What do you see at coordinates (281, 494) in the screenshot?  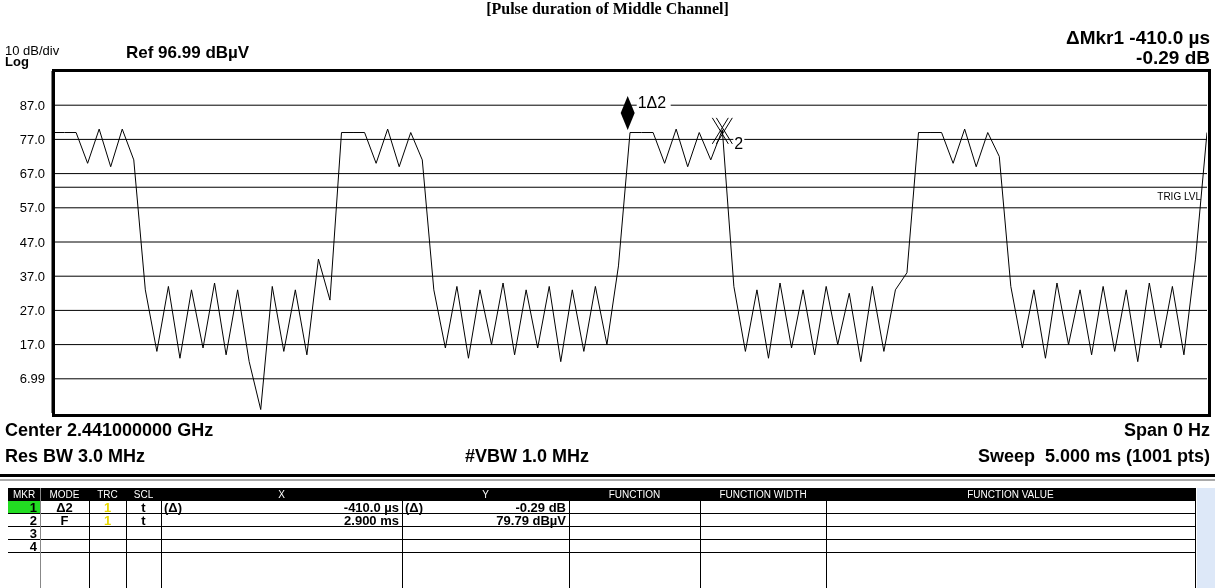 I see `text: X` at bounding box center [281, 494].